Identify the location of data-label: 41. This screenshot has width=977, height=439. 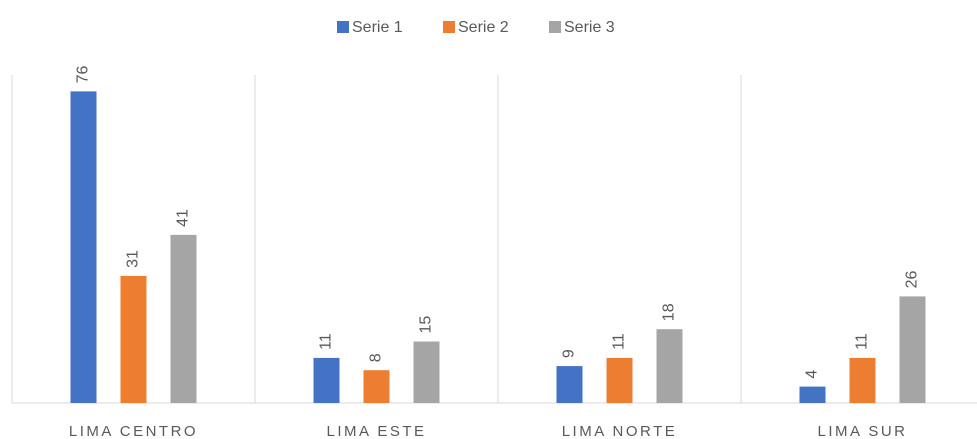
(183, 218).